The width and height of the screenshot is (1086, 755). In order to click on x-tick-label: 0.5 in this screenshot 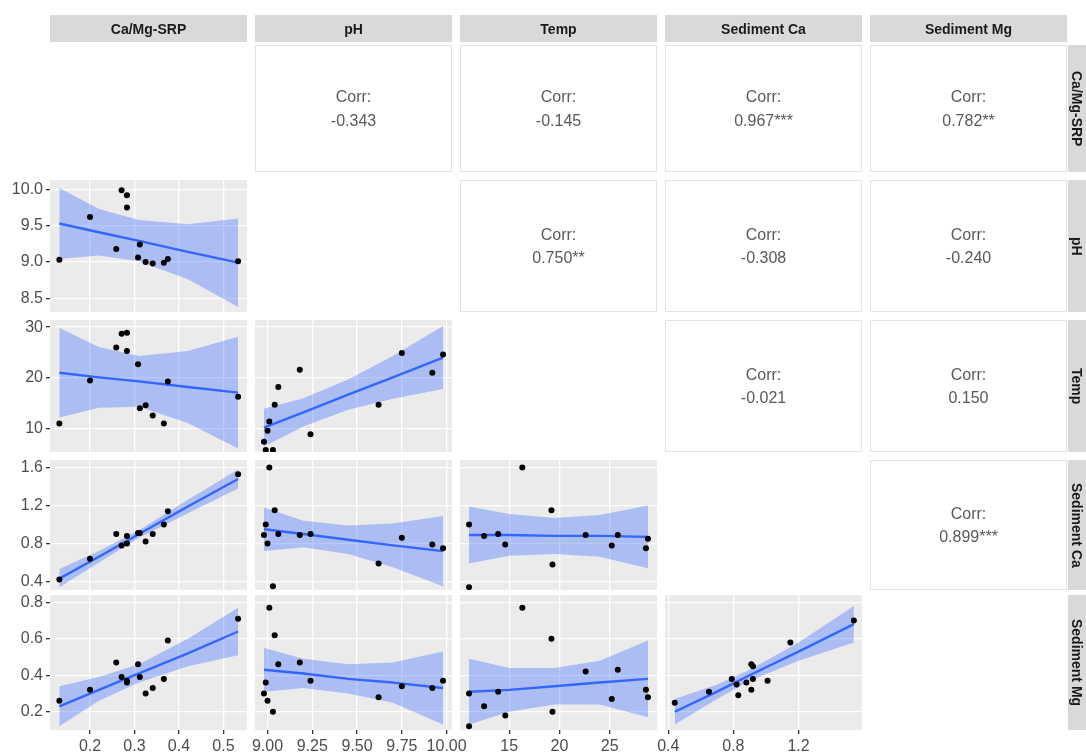, I will do `click(223, 746)`.